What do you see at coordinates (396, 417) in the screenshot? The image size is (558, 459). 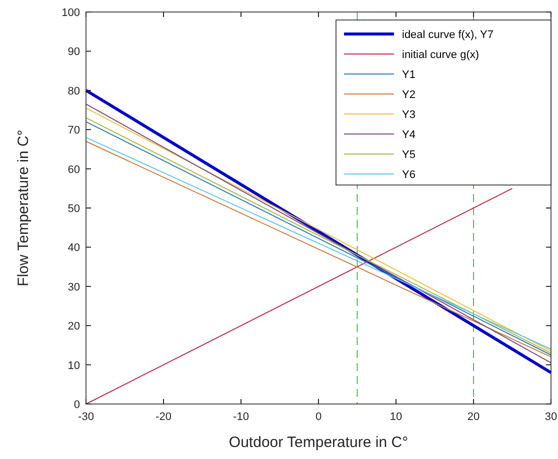 I see `x-tick-label: 10` at bounding box center [396, 417].